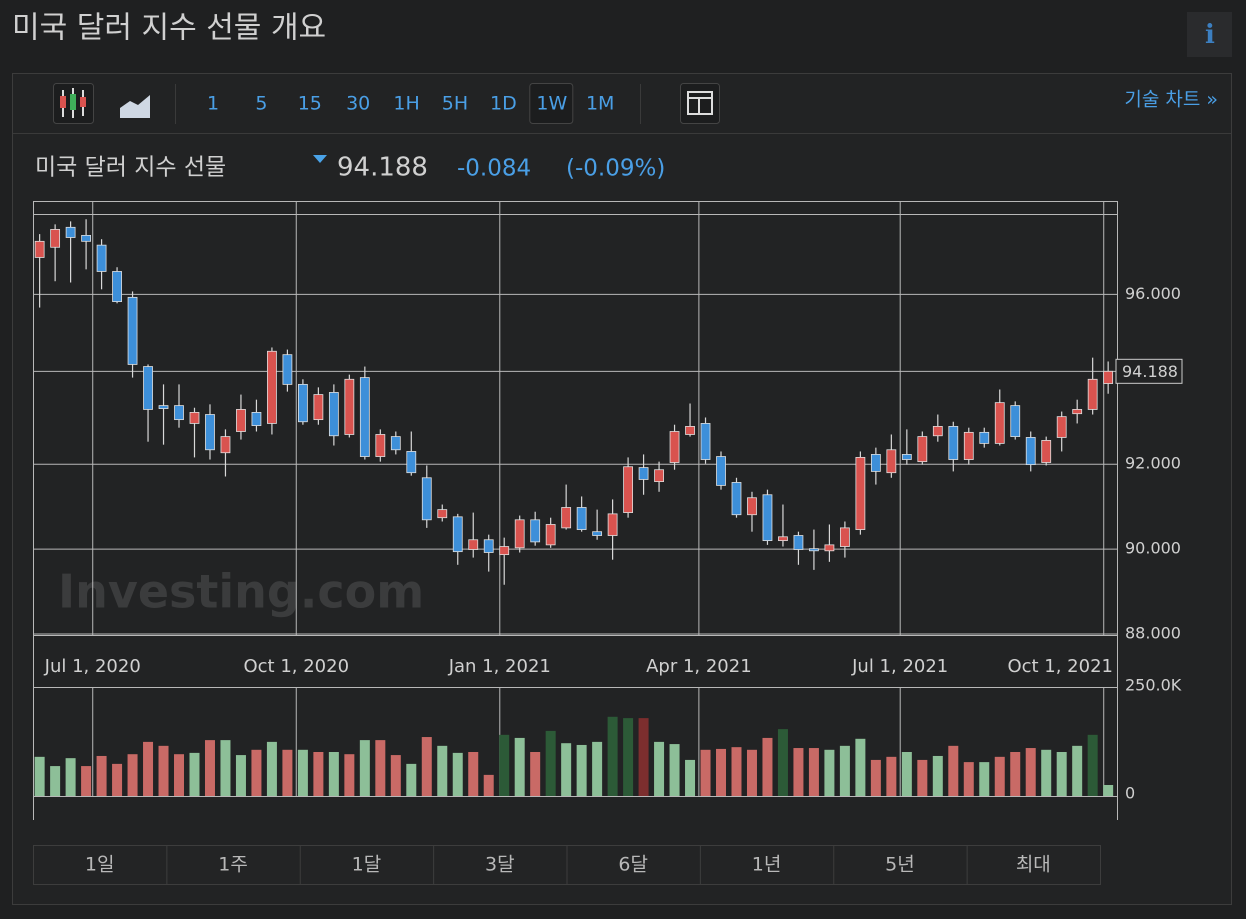 Image resolution: width=1246 pixels, height=919 pixels. What do you see at coordinates (699, 666) in the screenshot?
I see `x-tick-label: Apr 1, 2021` at bounding box center [699, 666].